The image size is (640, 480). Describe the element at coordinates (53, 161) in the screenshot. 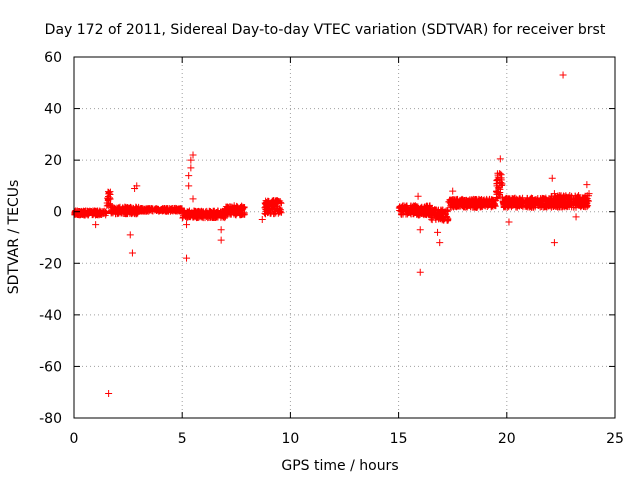

I see `y-tick-label: 20` at that location.